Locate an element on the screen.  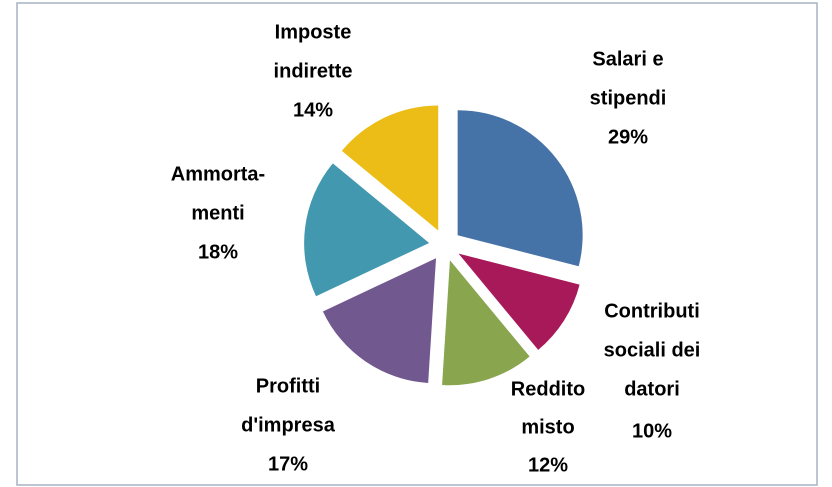
value-label: 29% is located at coordinates (628, 137).